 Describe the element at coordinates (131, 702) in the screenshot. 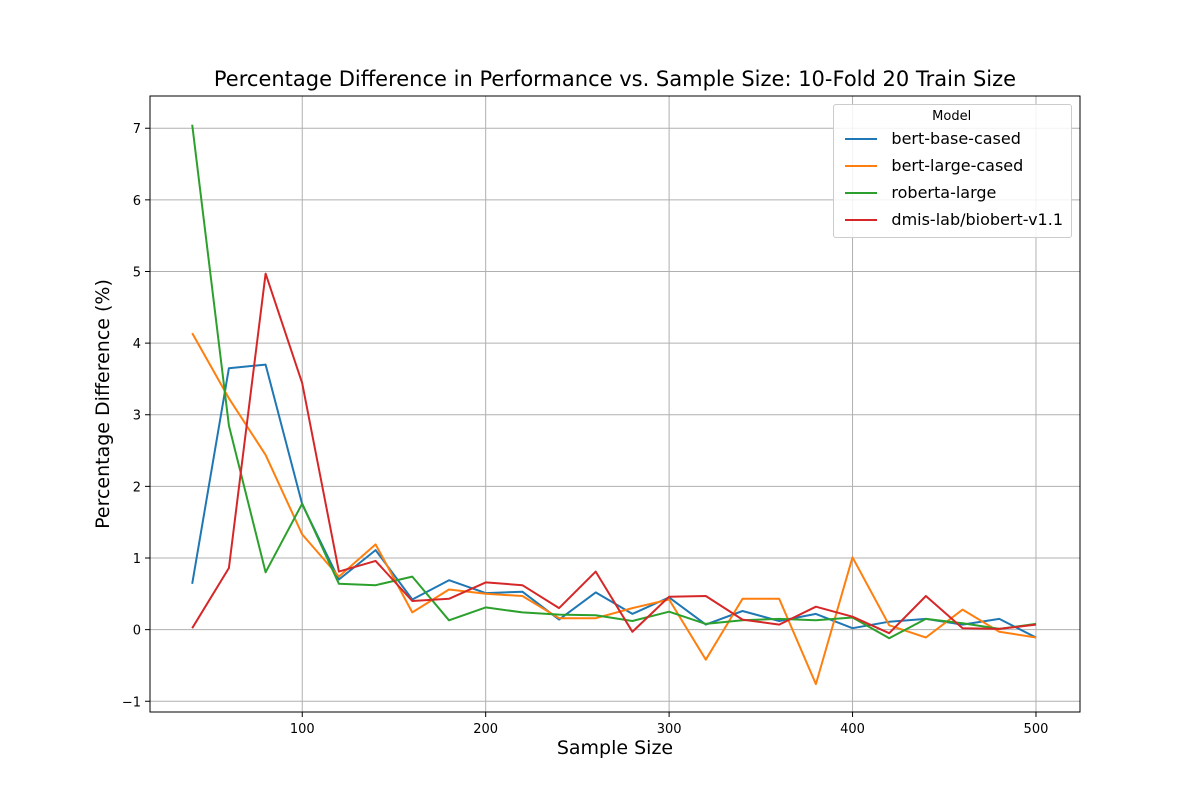

I see `y-tick-label: −1` at that location.